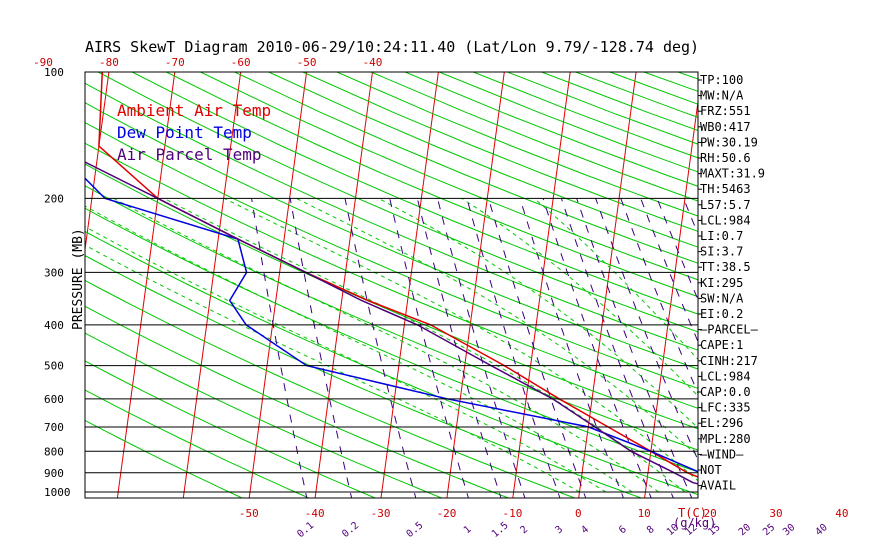 This screenshot has height=560, width=870. I want to click on index-label: SI:3.7, so click(721, 252).